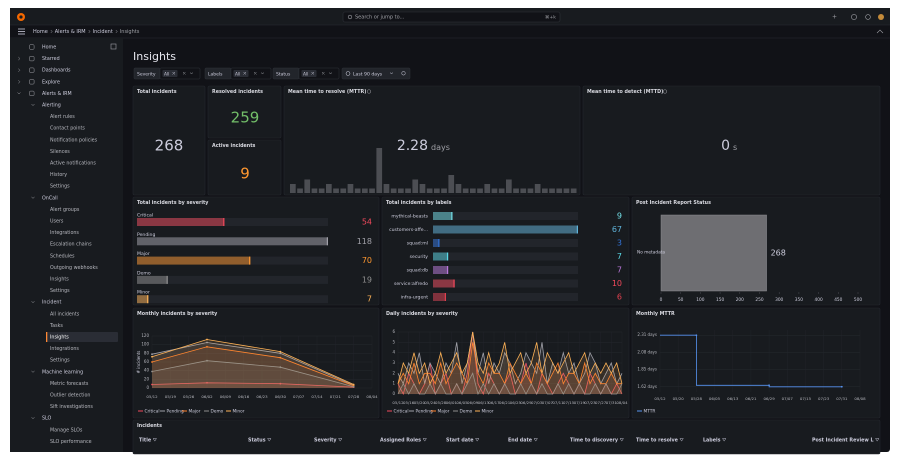 This screenshot has width=900, height=457. I want to click on nav-item: Manage SLOs, so click(66, 430).